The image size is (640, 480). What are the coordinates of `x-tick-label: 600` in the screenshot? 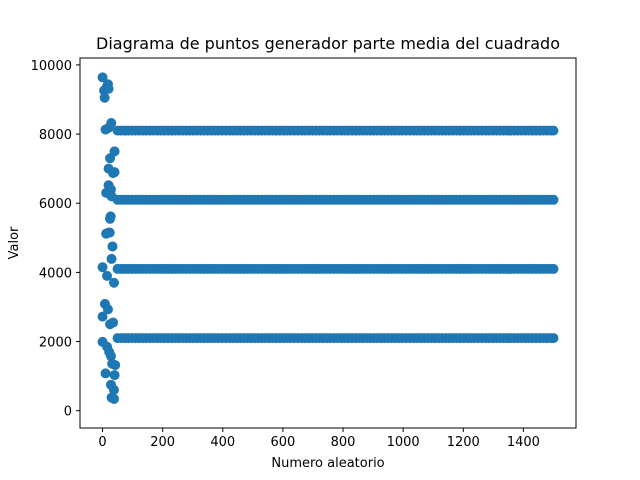 It's located at (282, 442).